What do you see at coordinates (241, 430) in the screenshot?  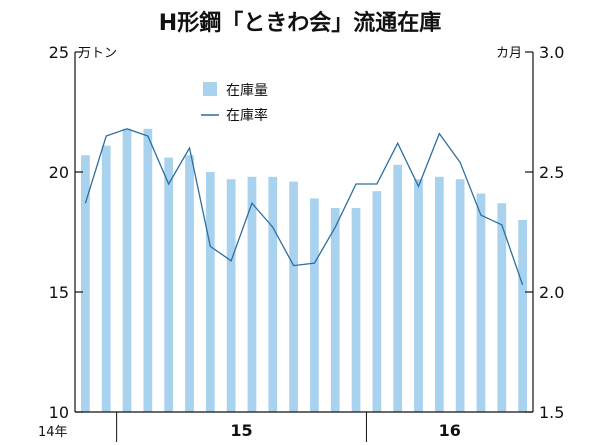 I see `x-year-label: 15` at bounding box center [241, 430].